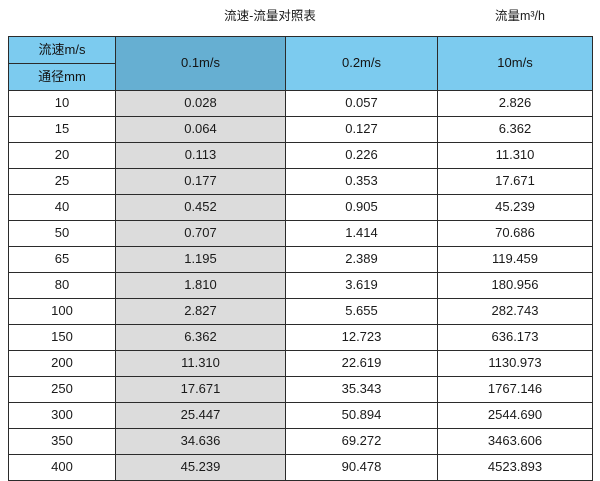  What do you see at coordinates (200, 285) in the screenshot?
I see `cell-flow-0.1ms: 1.810` at bounding box center [200, 285].